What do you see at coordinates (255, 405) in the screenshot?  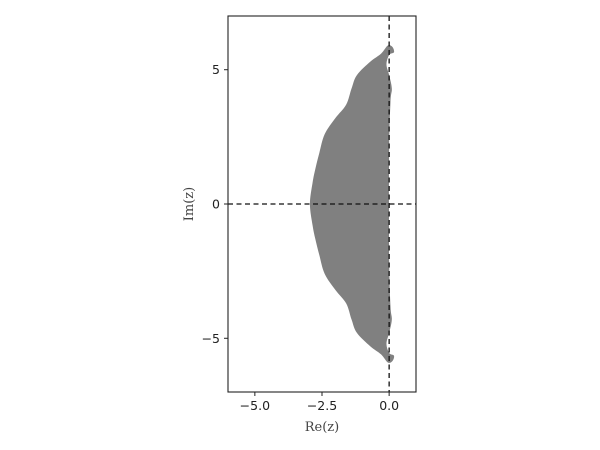 I see `x-tick-label: −5.0` at bounding box center [255, 405].